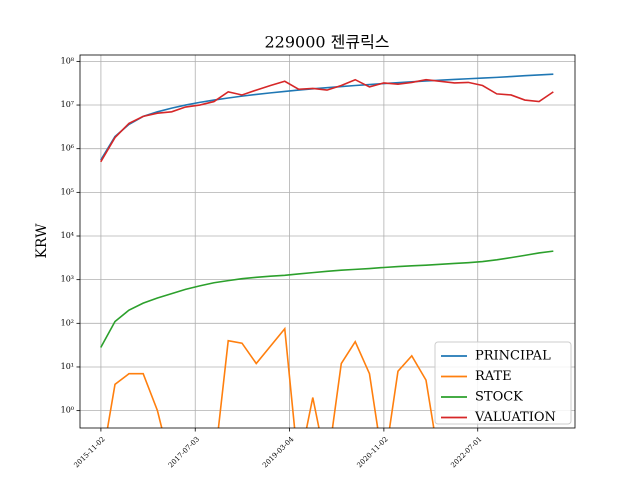 The image size is (640, 480). I want to click on y-axis-label: KRW, so click(42, 241).